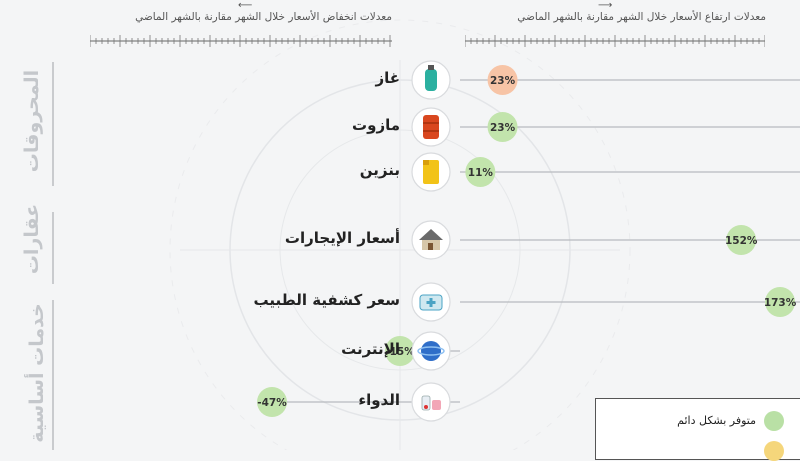 The width and height of the screenshot is (800, 461). Describe the element at coordinates (431, 351) in the screenshot. I see `globe-icon` at that location.